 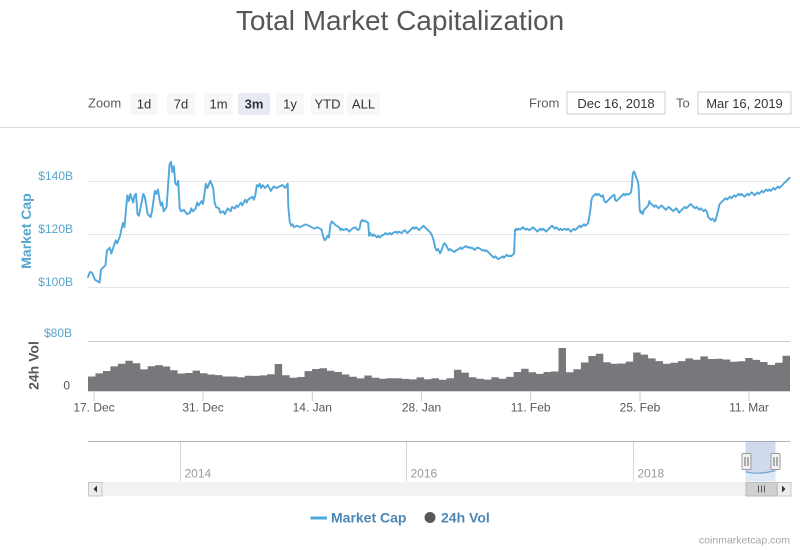 What do you see at coordinates (615, 103) in the screenshot?
I see `svg-text: Dec 16, 2018` at bounding box center [615, 103].